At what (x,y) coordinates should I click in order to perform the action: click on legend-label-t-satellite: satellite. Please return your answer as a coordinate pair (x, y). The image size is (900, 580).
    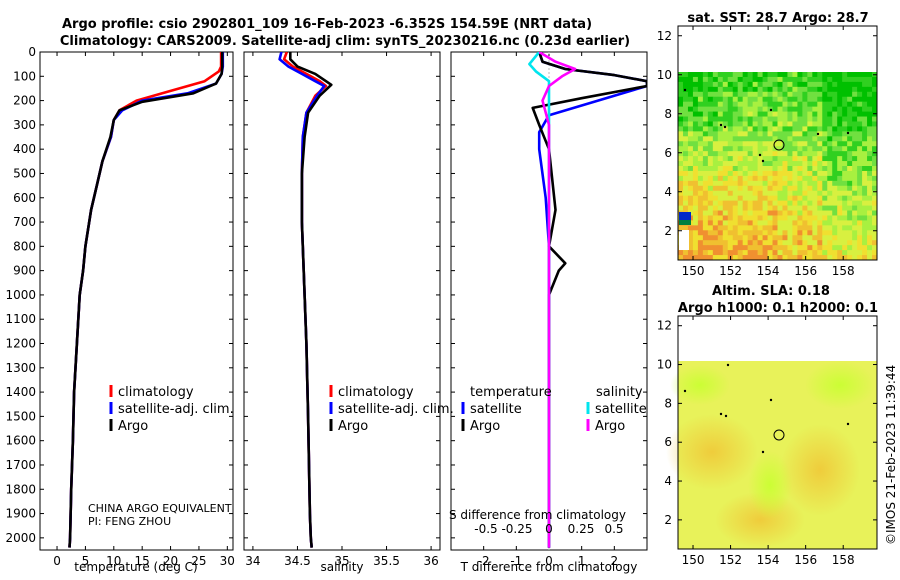
    Looking at the image, I should click on (496, 409).